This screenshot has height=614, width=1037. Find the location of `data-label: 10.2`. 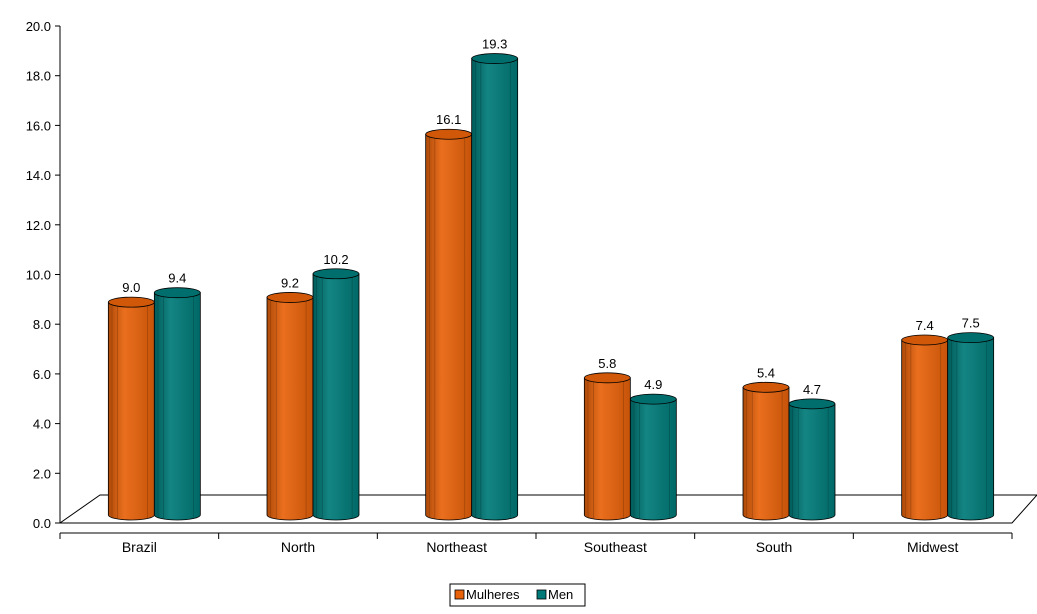

data-label: 10.2 is located at coordinates (335, 259).